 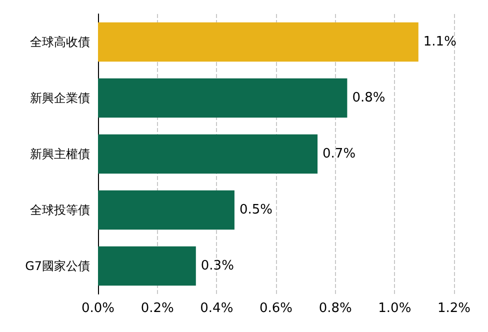 What do you see at coordinates (255, 210) in the screenshot?
I see `data-label: 0.5%` at bounding box center [255, 210].